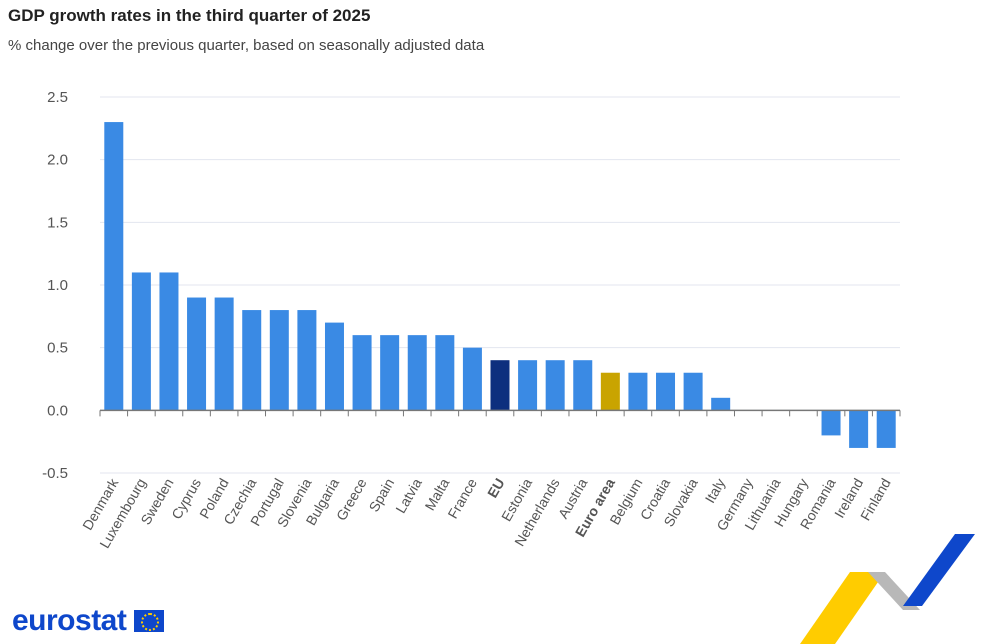 The height and width of the screenshot is (644, 1000). Describe the element at coordinates (114, 266) in the screenshot. I see `bar-denmark` at that location.